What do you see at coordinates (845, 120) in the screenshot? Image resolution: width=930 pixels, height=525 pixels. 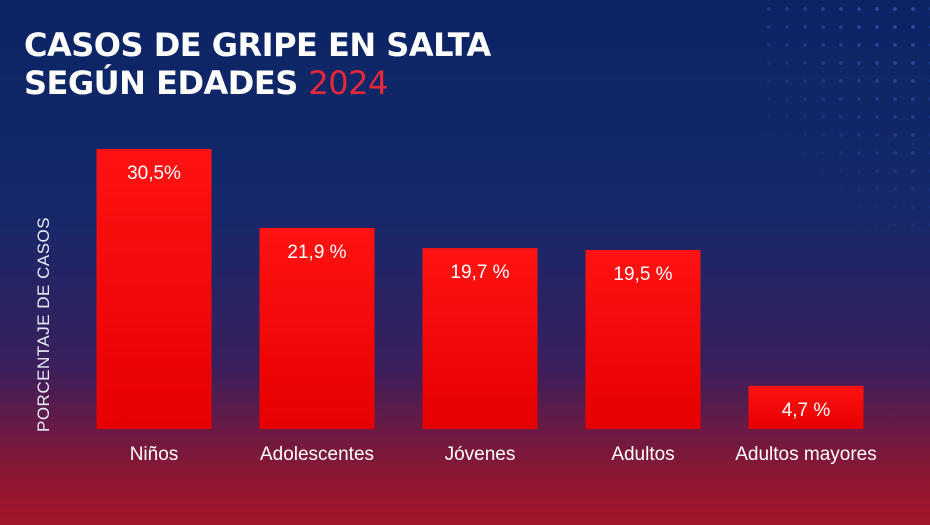 I see `decorative-dot-pattern` at bounding box center [845, 120].